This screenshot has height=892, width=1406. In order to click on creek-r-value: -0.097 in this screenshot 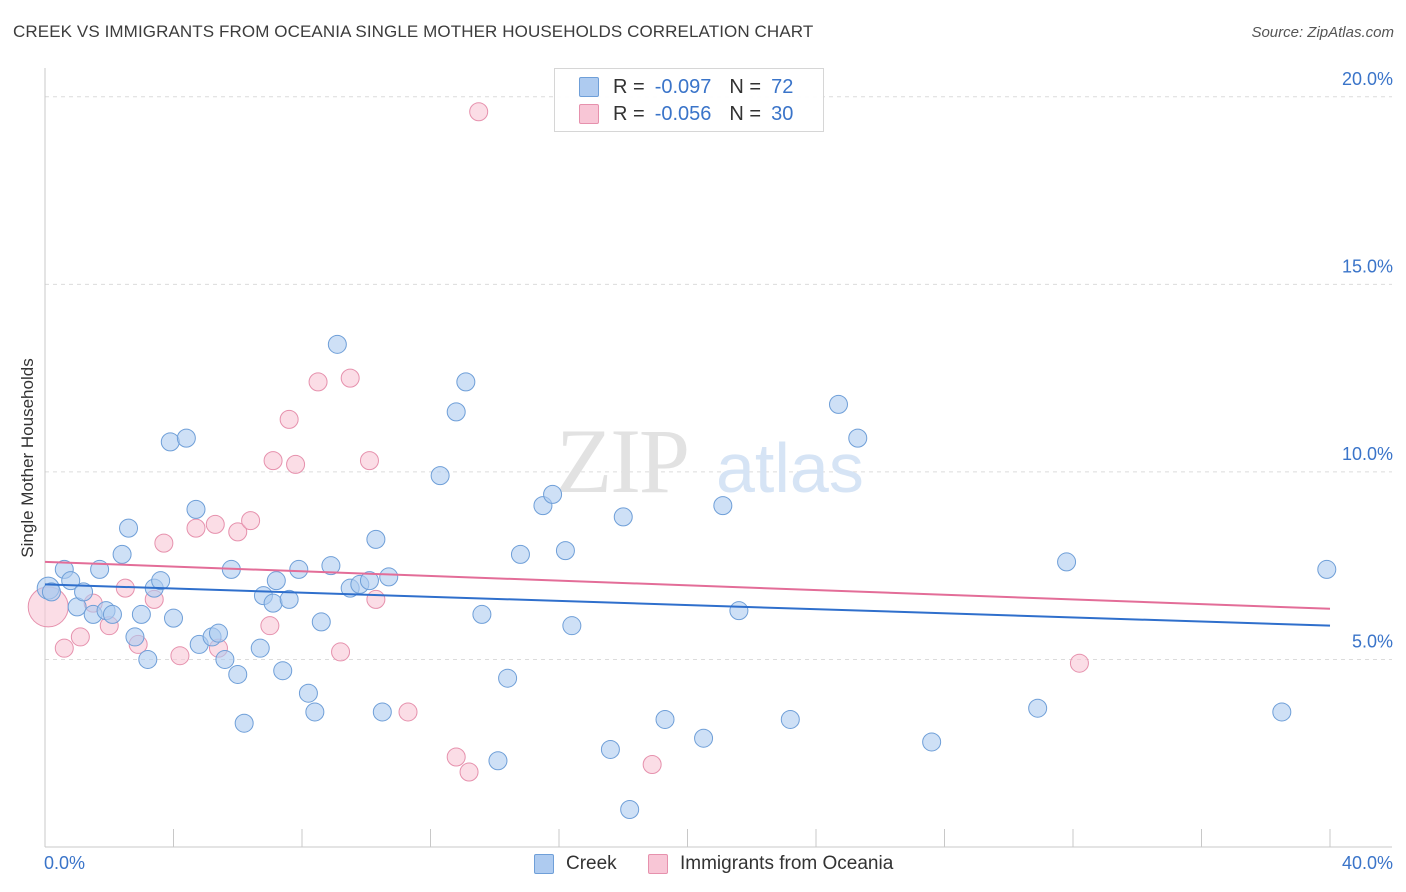, I will do `click(683, 86)`.